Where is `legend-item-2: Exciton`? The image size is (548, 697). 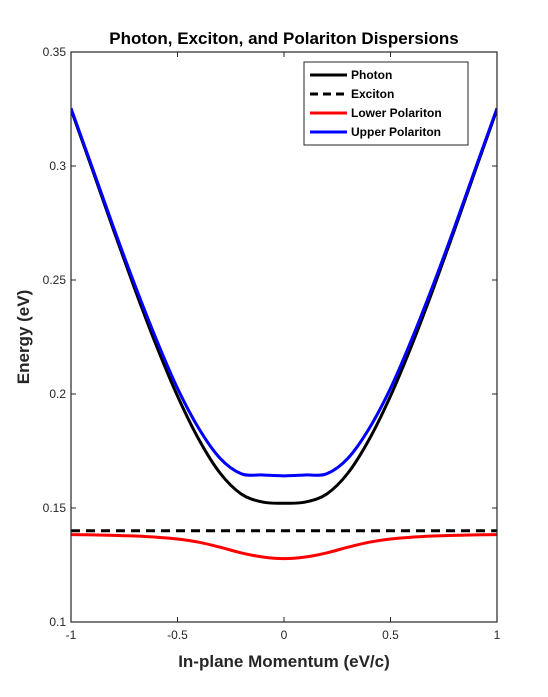
legend-item-2: Exciton is located at coordinates (352, 94).